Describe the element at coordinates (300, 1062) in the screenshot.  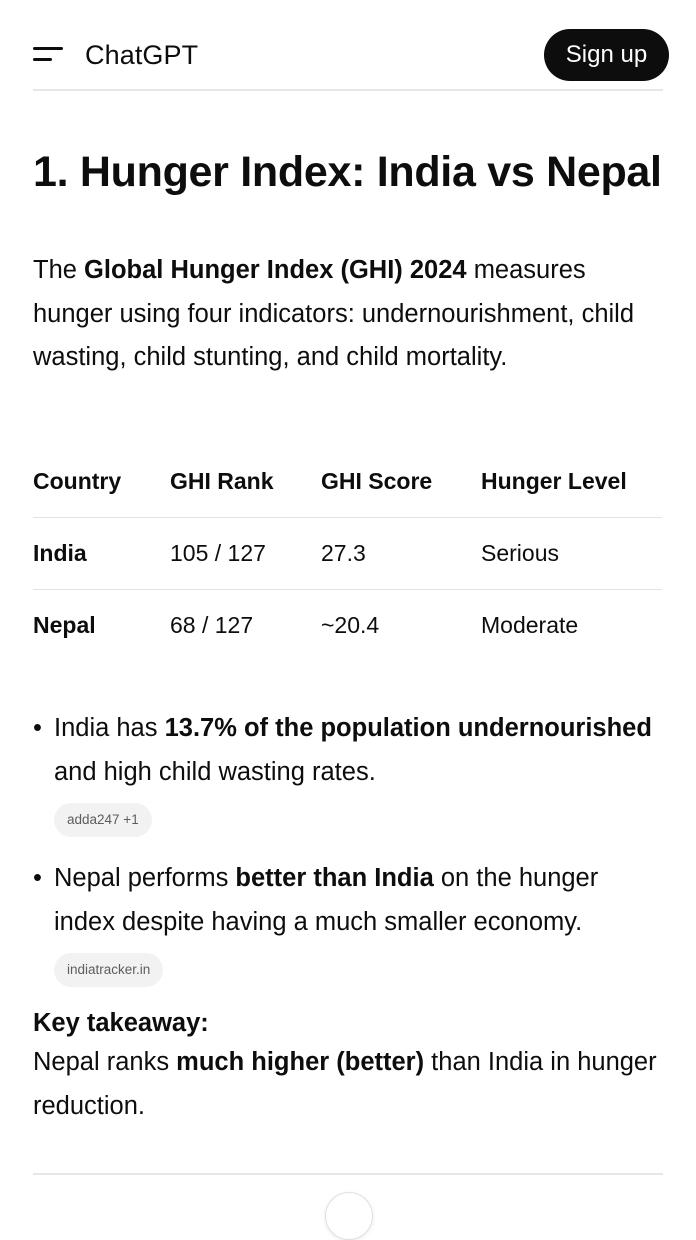
I see `takeaway-bold-text: much higher (better)` at that location.